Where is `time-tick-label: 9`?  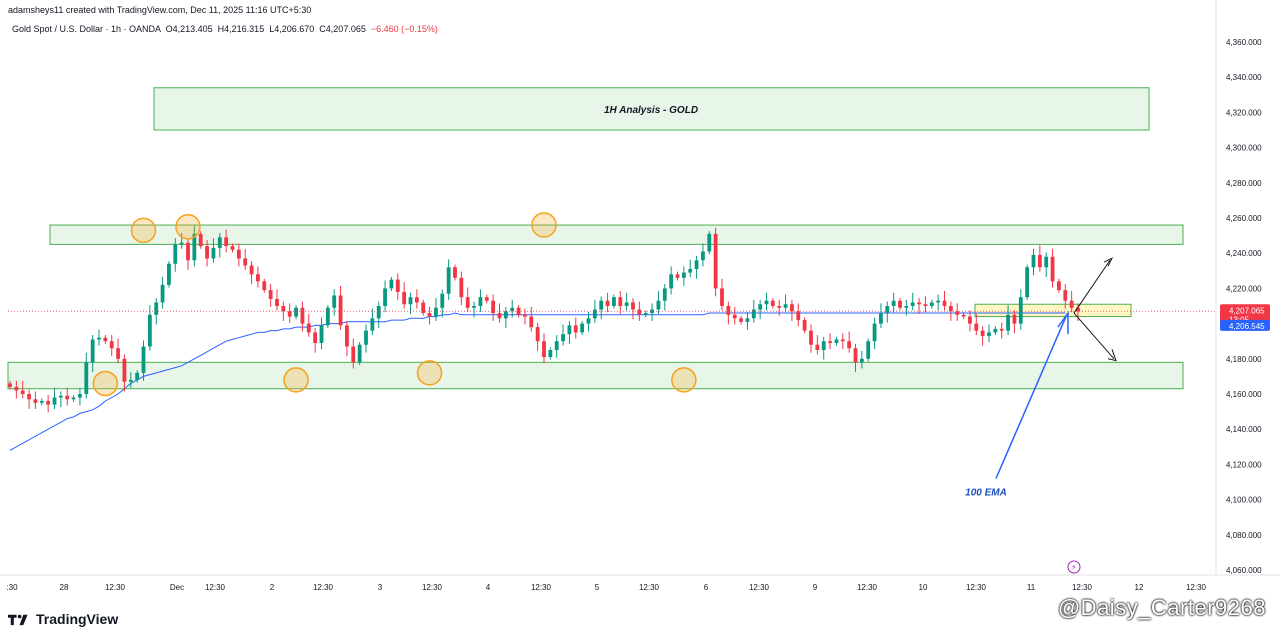 time-tick-label: 9 is located at coordinates (815, 587).